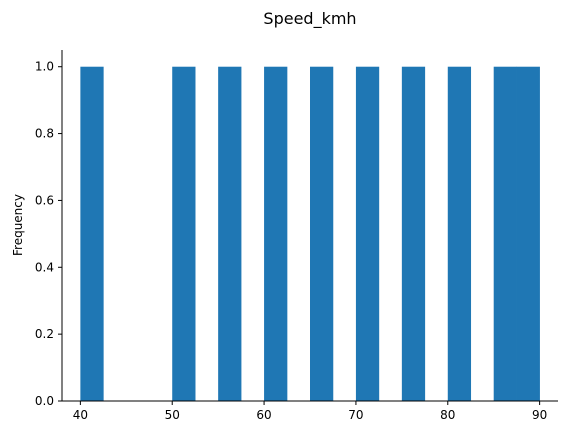  I want to click on y-tick-label-4: 0.8, so click(44, 134).